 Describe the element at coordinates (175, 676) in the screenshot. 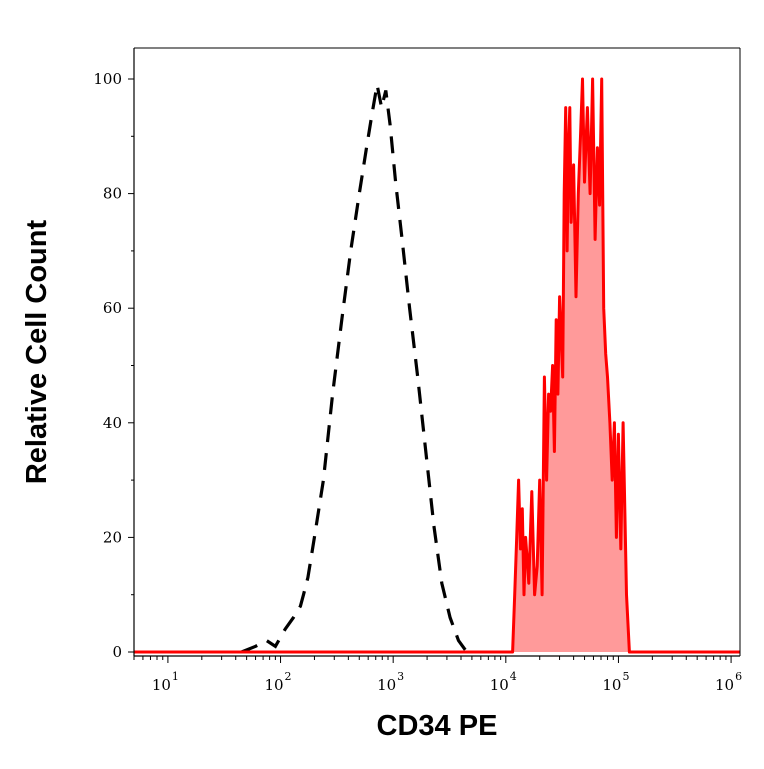

I see `x-tick-exponent: 1` at that location.